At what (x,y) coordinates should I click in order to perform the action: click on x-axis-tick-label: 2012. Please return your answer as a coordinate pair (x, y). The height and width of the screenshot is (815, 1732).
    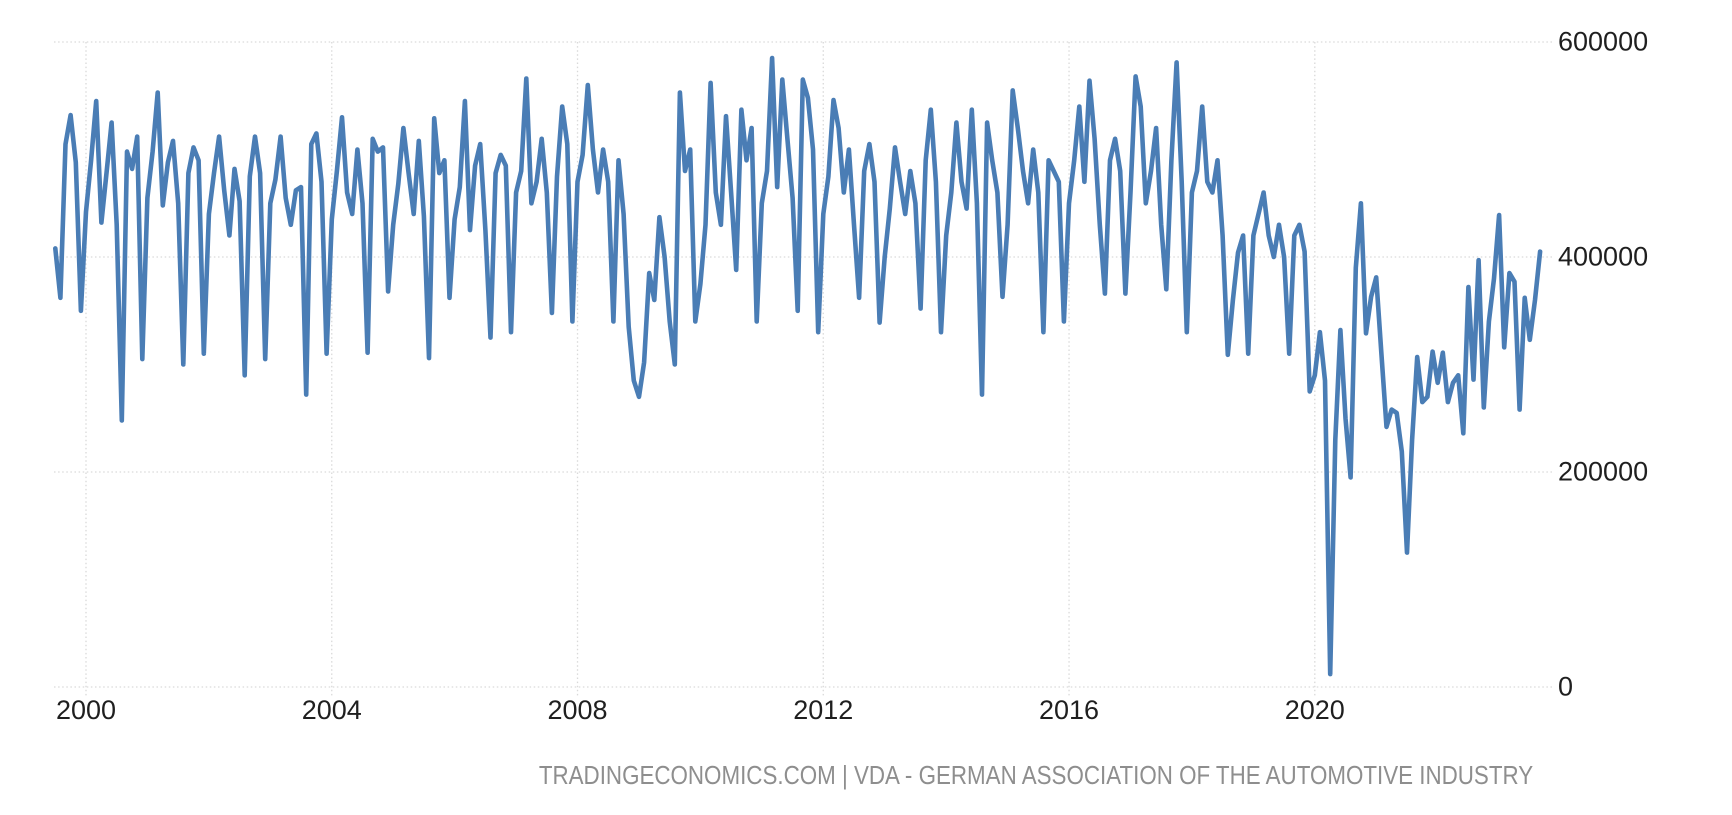
    Looking at the image, I should click on (823, 710).